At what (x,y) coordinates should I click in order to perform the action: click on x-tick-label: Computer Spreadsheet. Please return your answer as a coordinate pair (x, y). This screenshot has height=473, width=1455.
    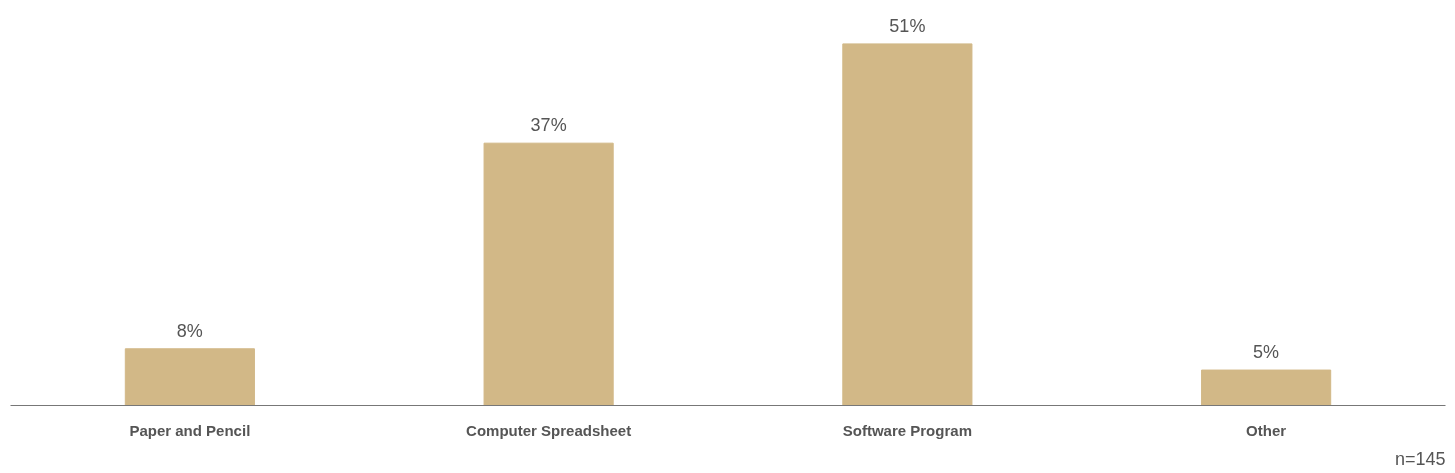
    Looking at the image, I should click on (549, 430).